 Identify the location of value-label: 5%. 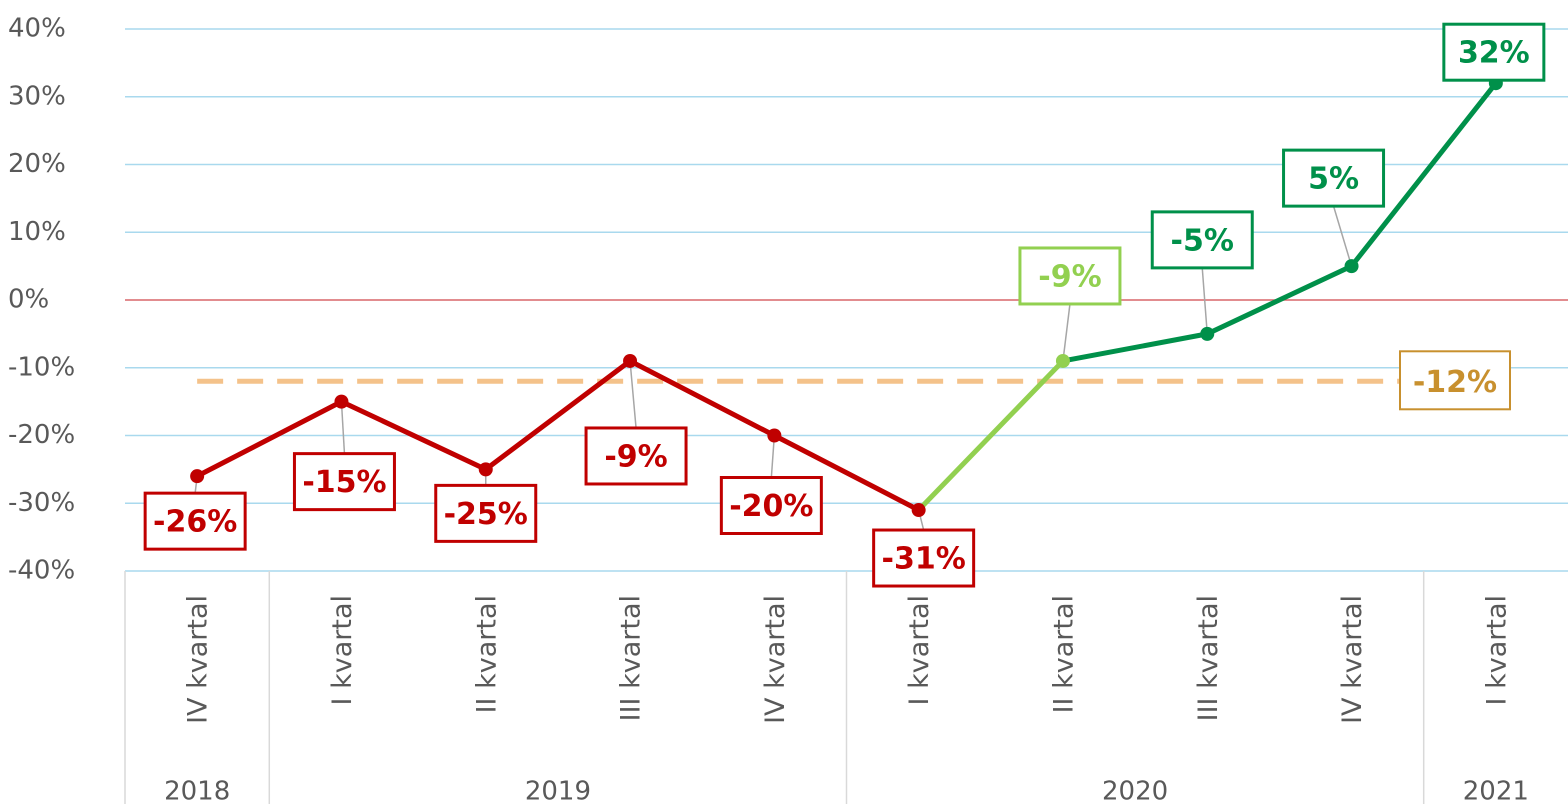
(1333, 179).